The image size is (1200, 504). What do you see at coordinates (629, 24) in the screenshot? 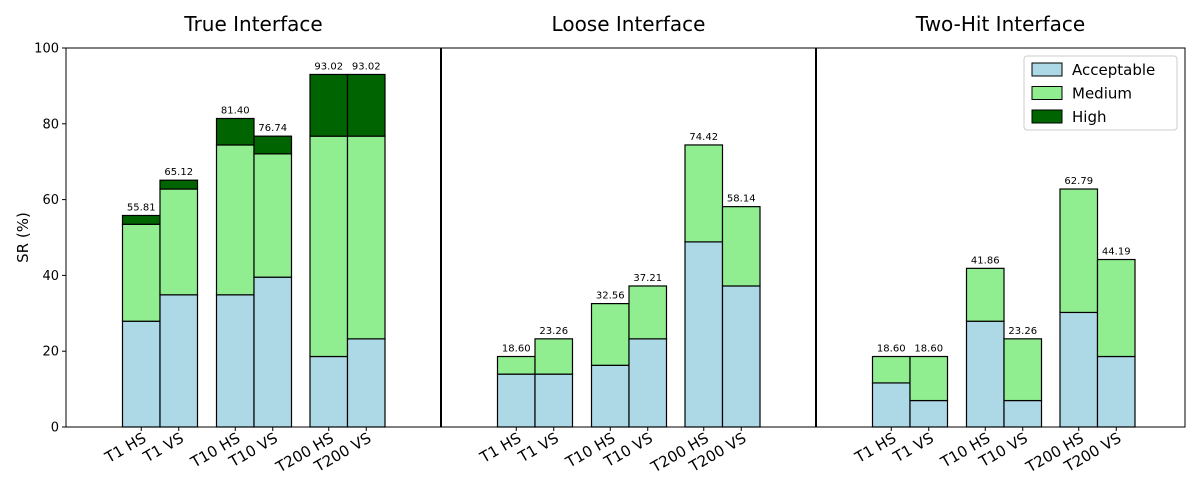
I see `panel-title: Loose Interface` at bounding box center [629, 24].